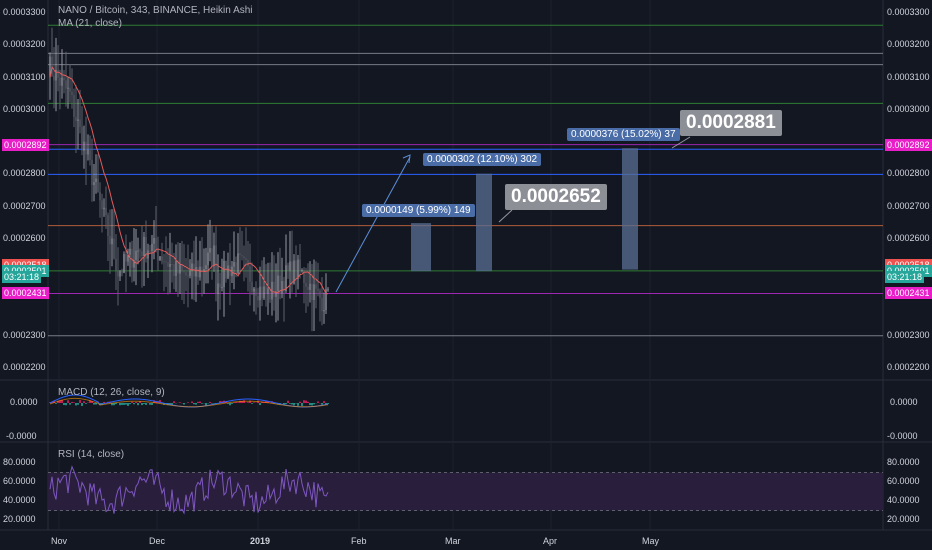  Describe the element at coordinates (908, 144) in the screenshot. I see `price-tag-right: 0.0002892` at that location.